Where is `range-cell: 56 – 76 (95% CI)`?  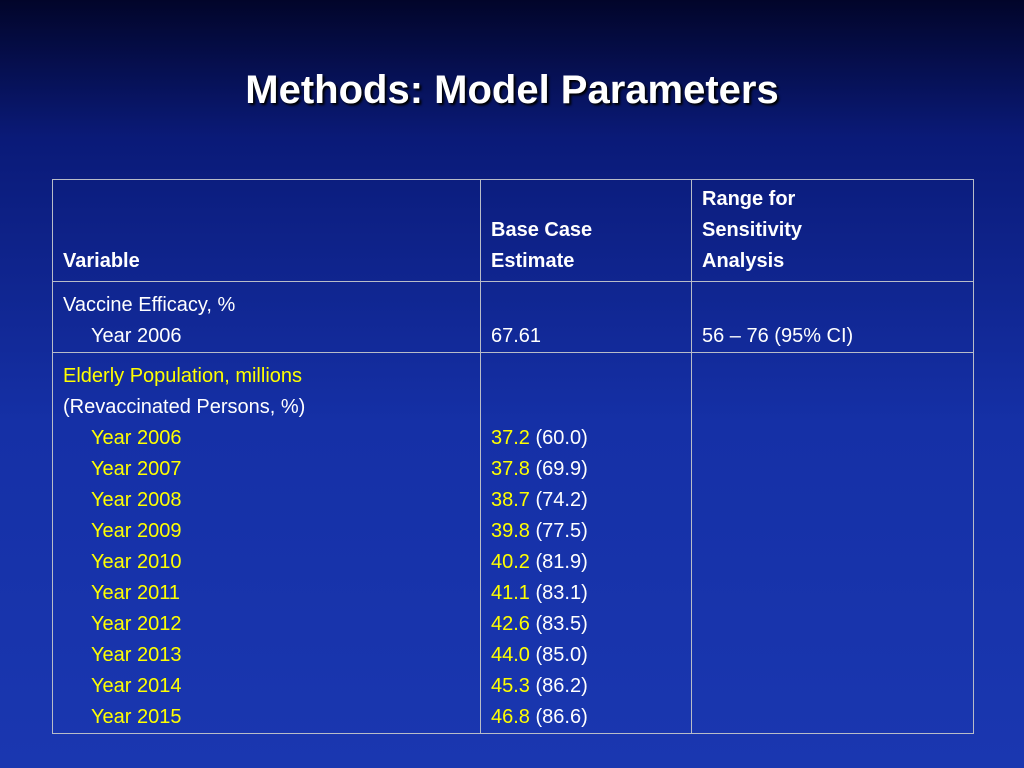 range-cell: 56 – 76 (95% CI) is located at coordinates (832, 317).